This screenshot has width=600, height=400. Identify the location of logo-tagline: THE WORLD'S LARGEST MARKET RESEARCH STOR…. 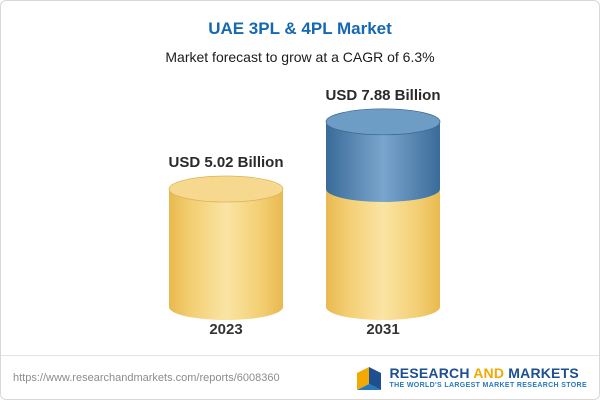
(488, 385).